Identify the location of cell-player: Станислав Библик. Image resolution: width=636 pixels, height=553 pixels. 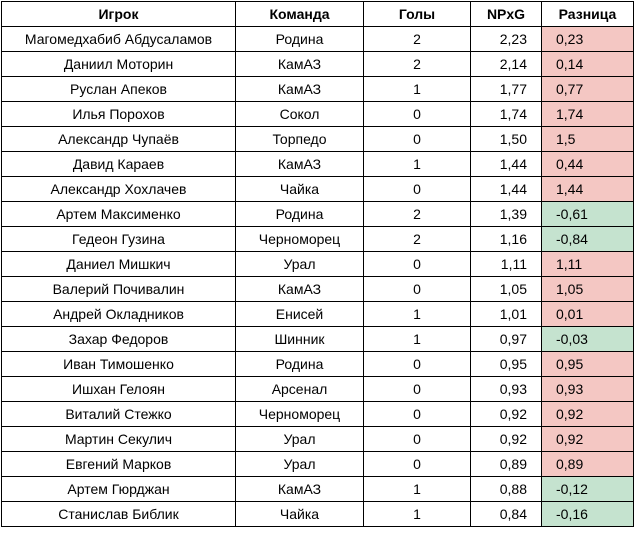
(118, 514).